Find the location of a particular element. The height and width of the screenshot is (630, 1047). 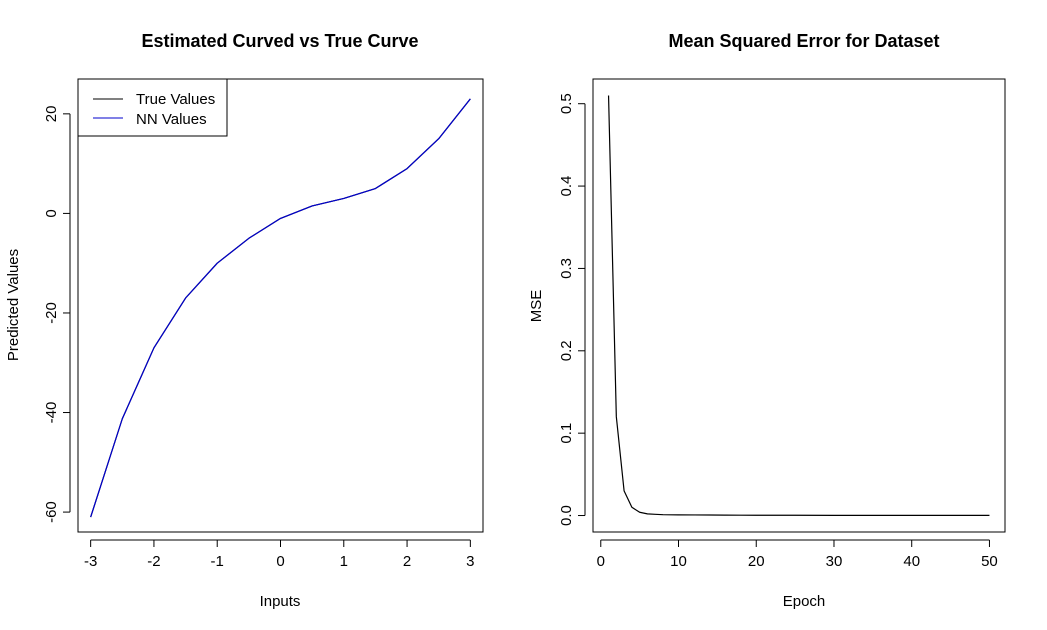

y-tick-label: 0.1 is located at coordinates (566, 433).